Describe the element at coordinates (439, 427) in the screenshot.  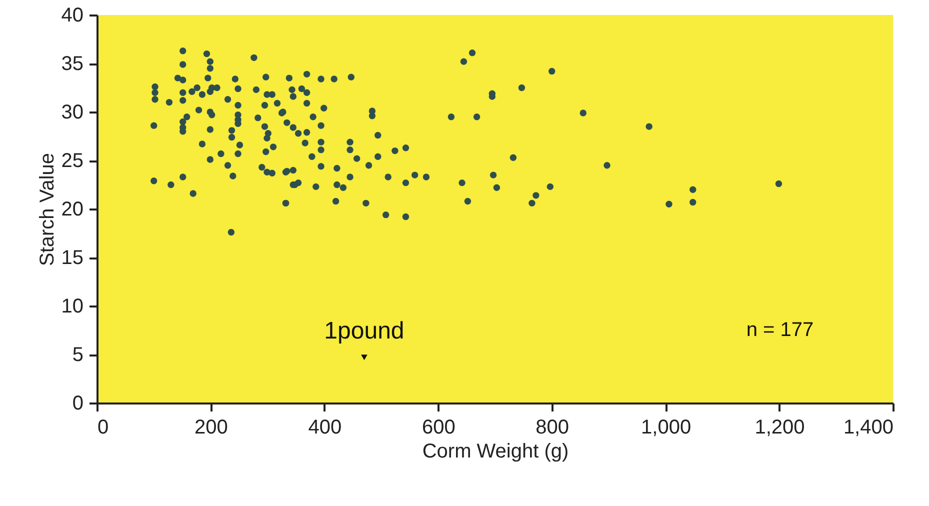
I see `x-tick-label: 600` at that location.